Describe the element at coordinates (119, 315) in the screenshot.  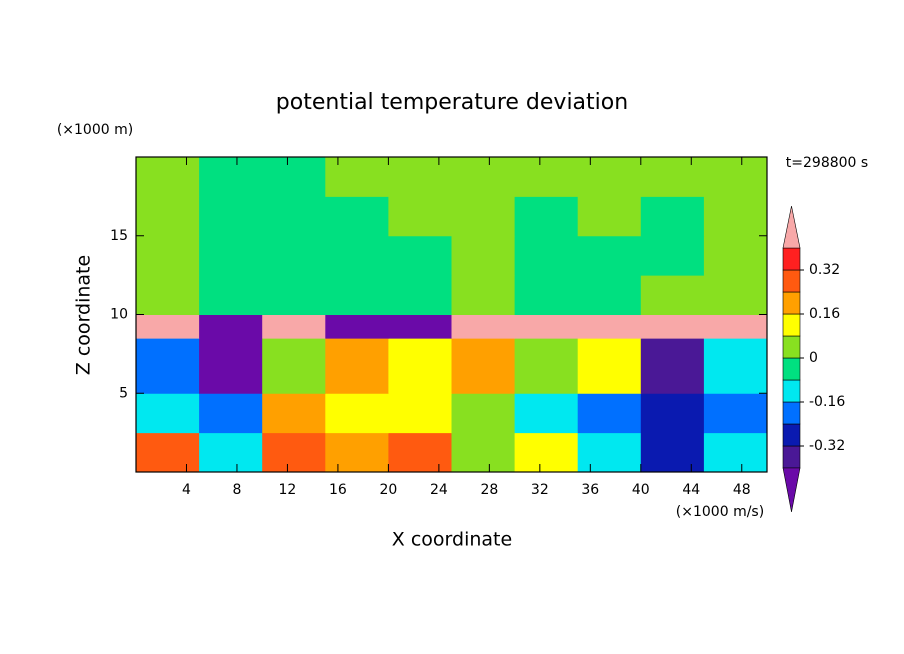
I see `y-tick-label: 10` at that location.